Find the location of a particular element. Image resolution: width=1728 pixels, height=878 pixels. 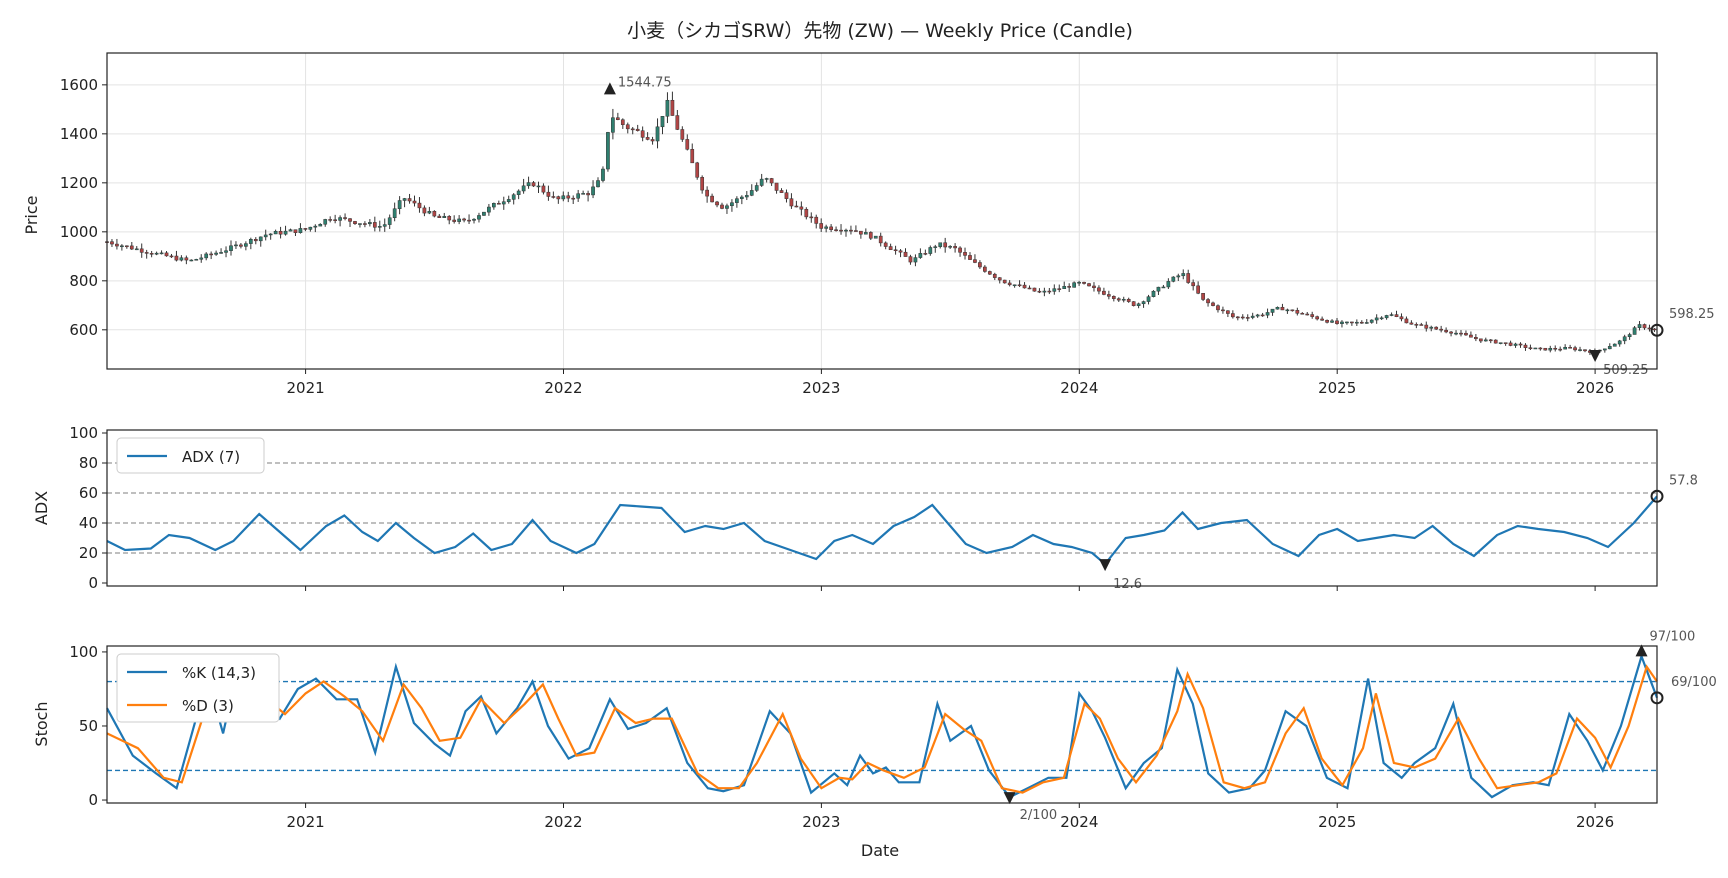

legend-label-k: %K (14,3) is located at coordinates (219, 673).